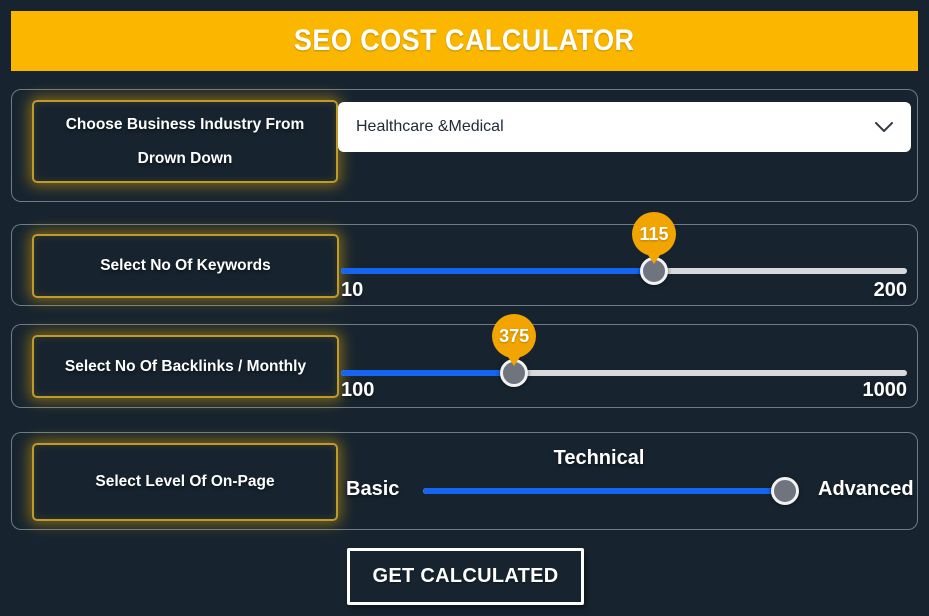  Describe the element at coordinates (624, 127) in the screenshot. I see `industry-select: Healthcare &Medical` at that location.